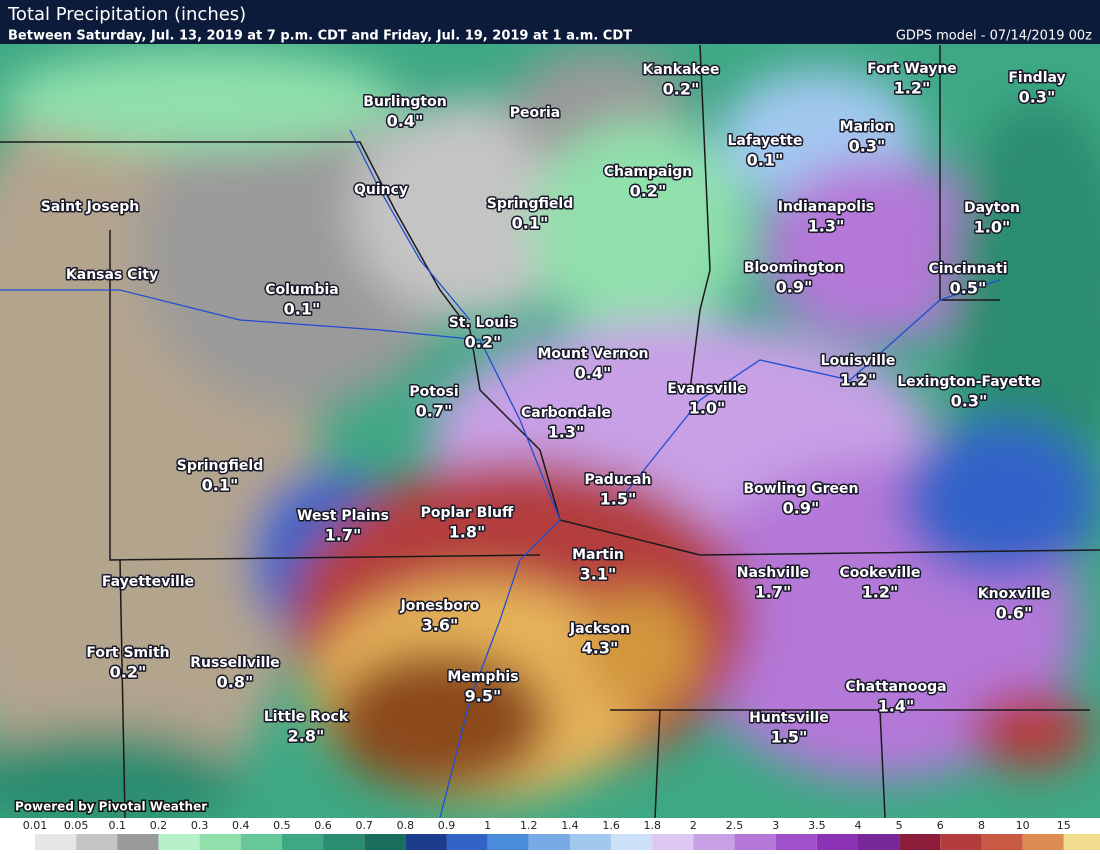 This screenshot has width=1100, height=854. I want to click on city-name: Champaign, so click(648, 172).